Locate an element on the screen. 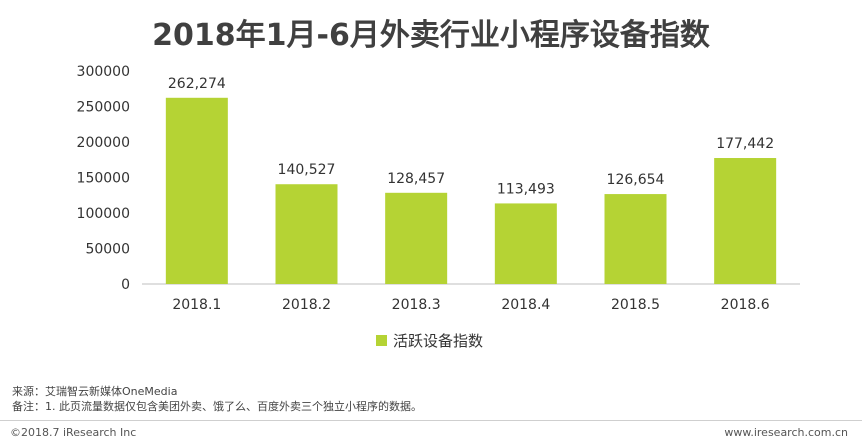 This screenshot has width=862, height=444. chart-title: 2018年1月-6月外卖行业小程序设备指数 is located at coordinates (431, 35).